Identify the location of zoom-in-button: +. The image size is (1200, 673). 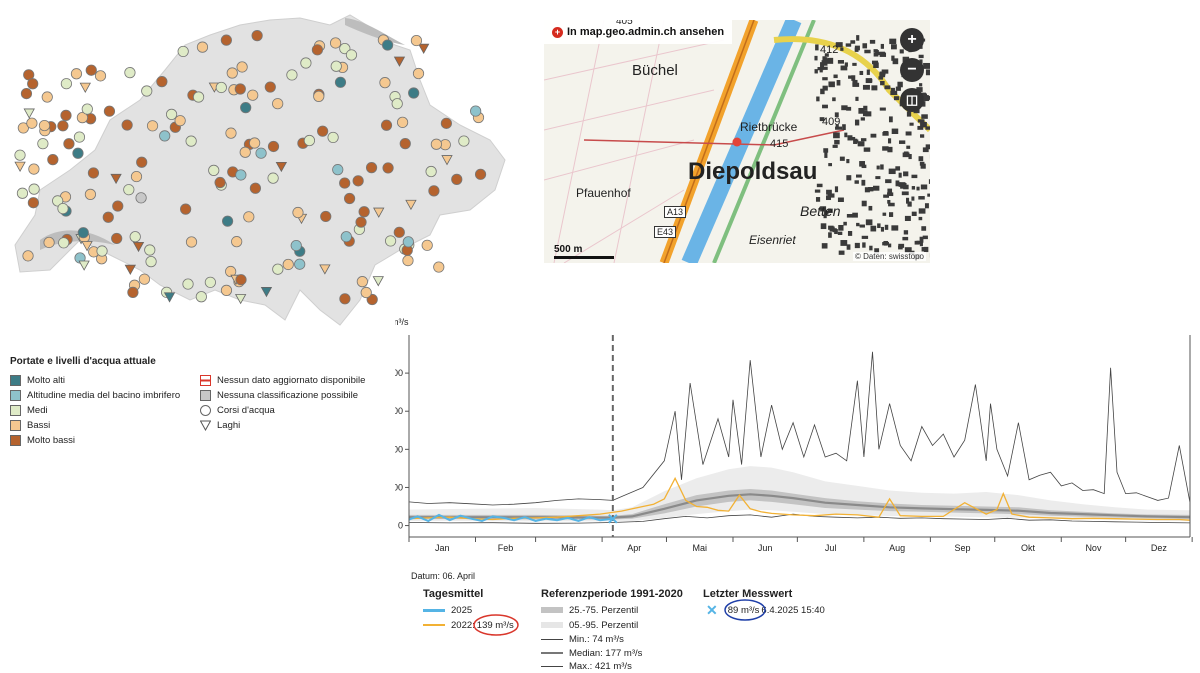
(912, 40).